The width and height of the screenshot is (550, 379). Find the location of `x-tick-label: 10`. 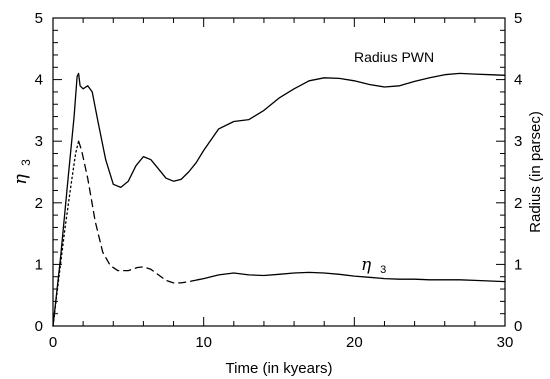

x-tick-label: 10 is located at coordinates (203, 342).